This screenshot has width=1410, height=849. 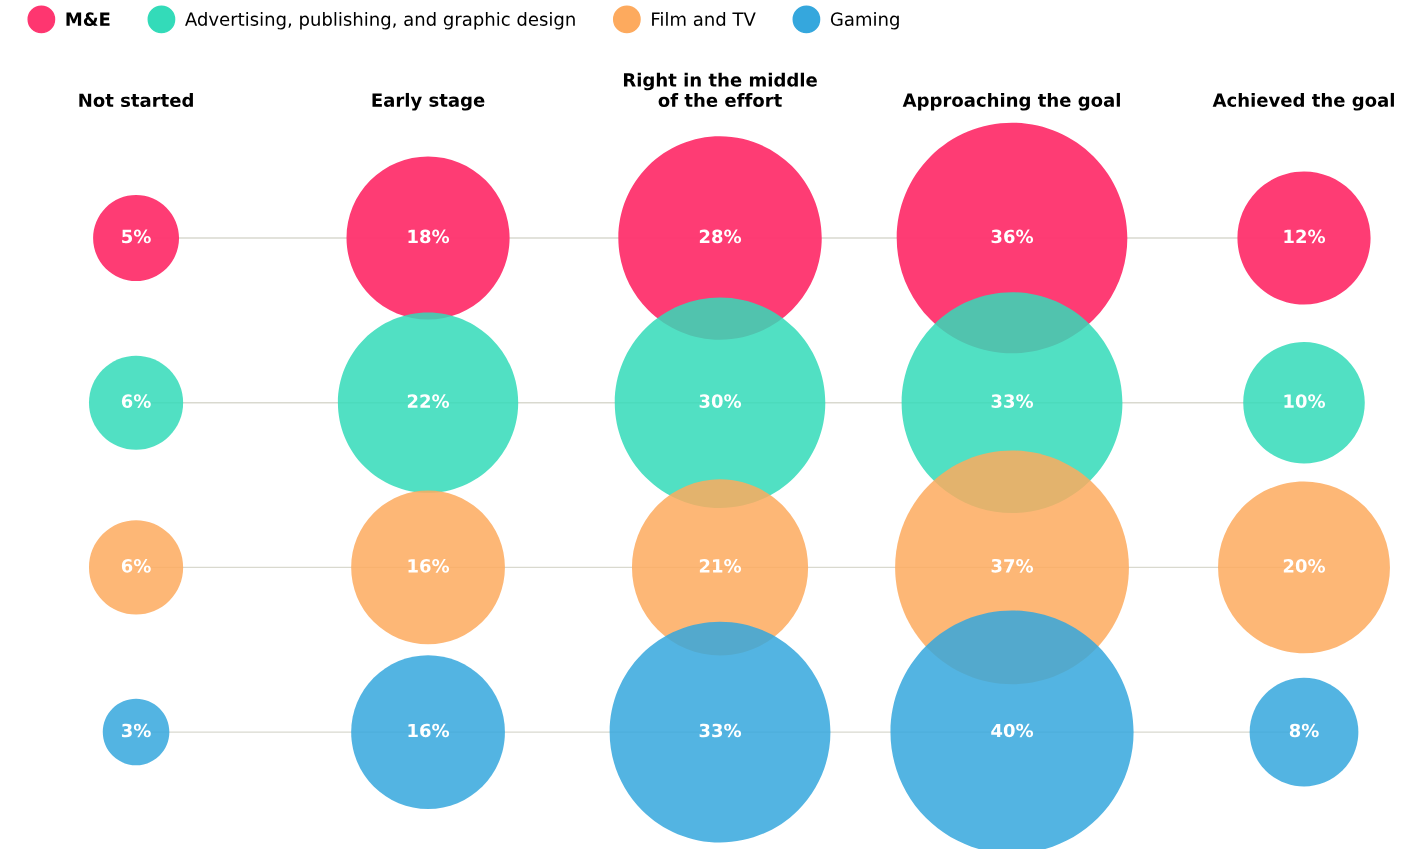 What do you see at coordinates (704, 19) in the screenshot?
I see `legend-label: Film and TV` at bounding box center [704, 19].